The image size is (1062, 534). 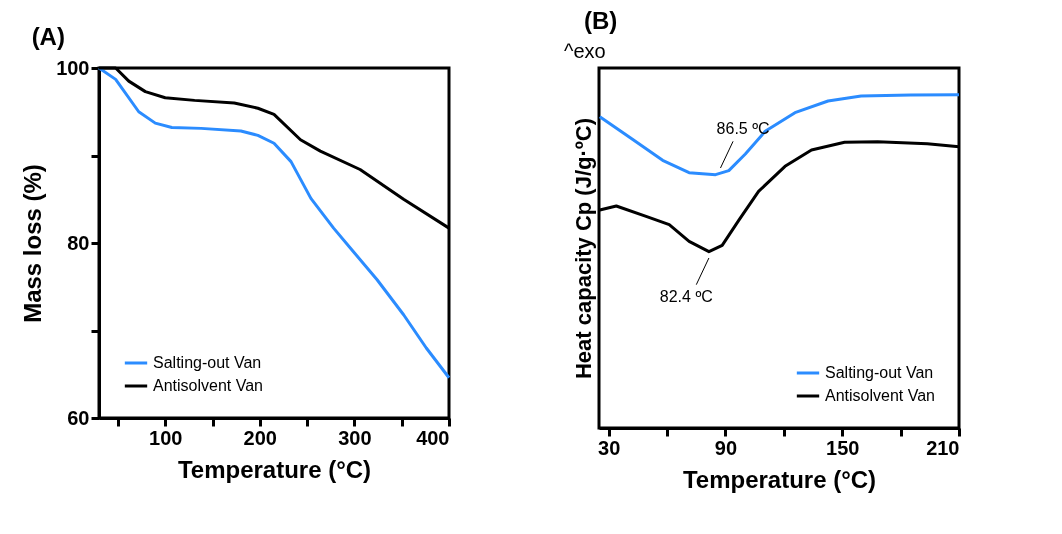 What do you see at coordinates (726, 447) in the screenshot?
I see `x-tick-label: 90` at bounding box center [726, 447].